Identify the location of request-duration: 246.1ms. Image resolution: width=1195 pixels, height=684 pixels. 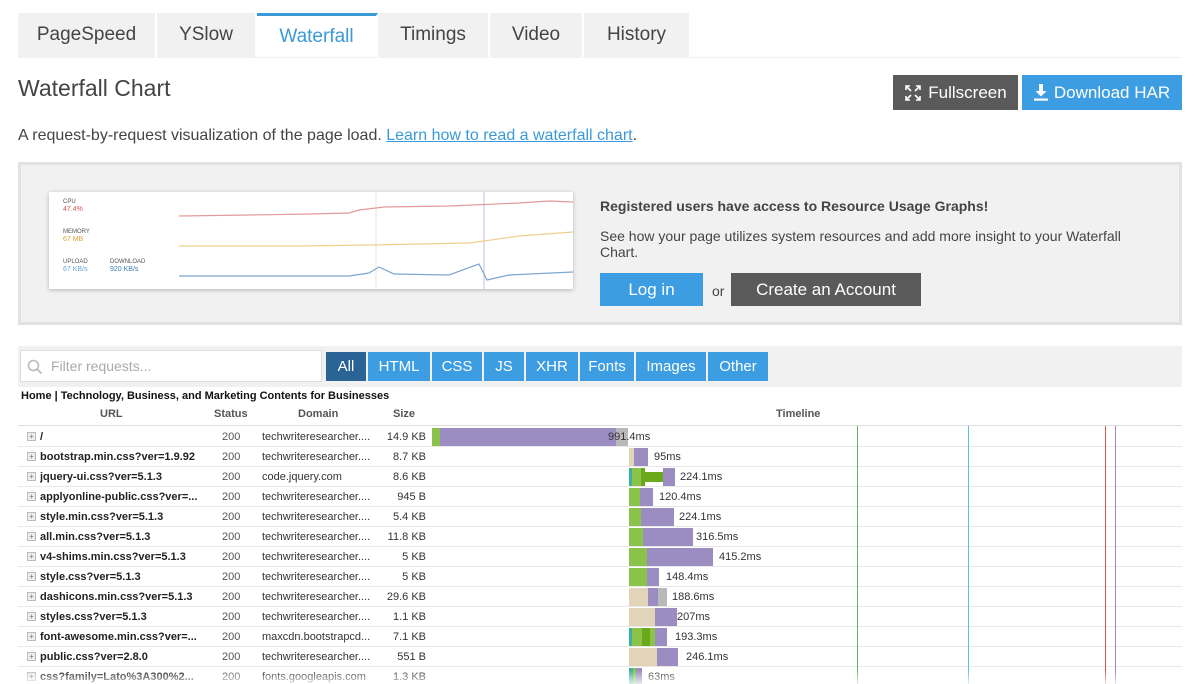
(707, 657).